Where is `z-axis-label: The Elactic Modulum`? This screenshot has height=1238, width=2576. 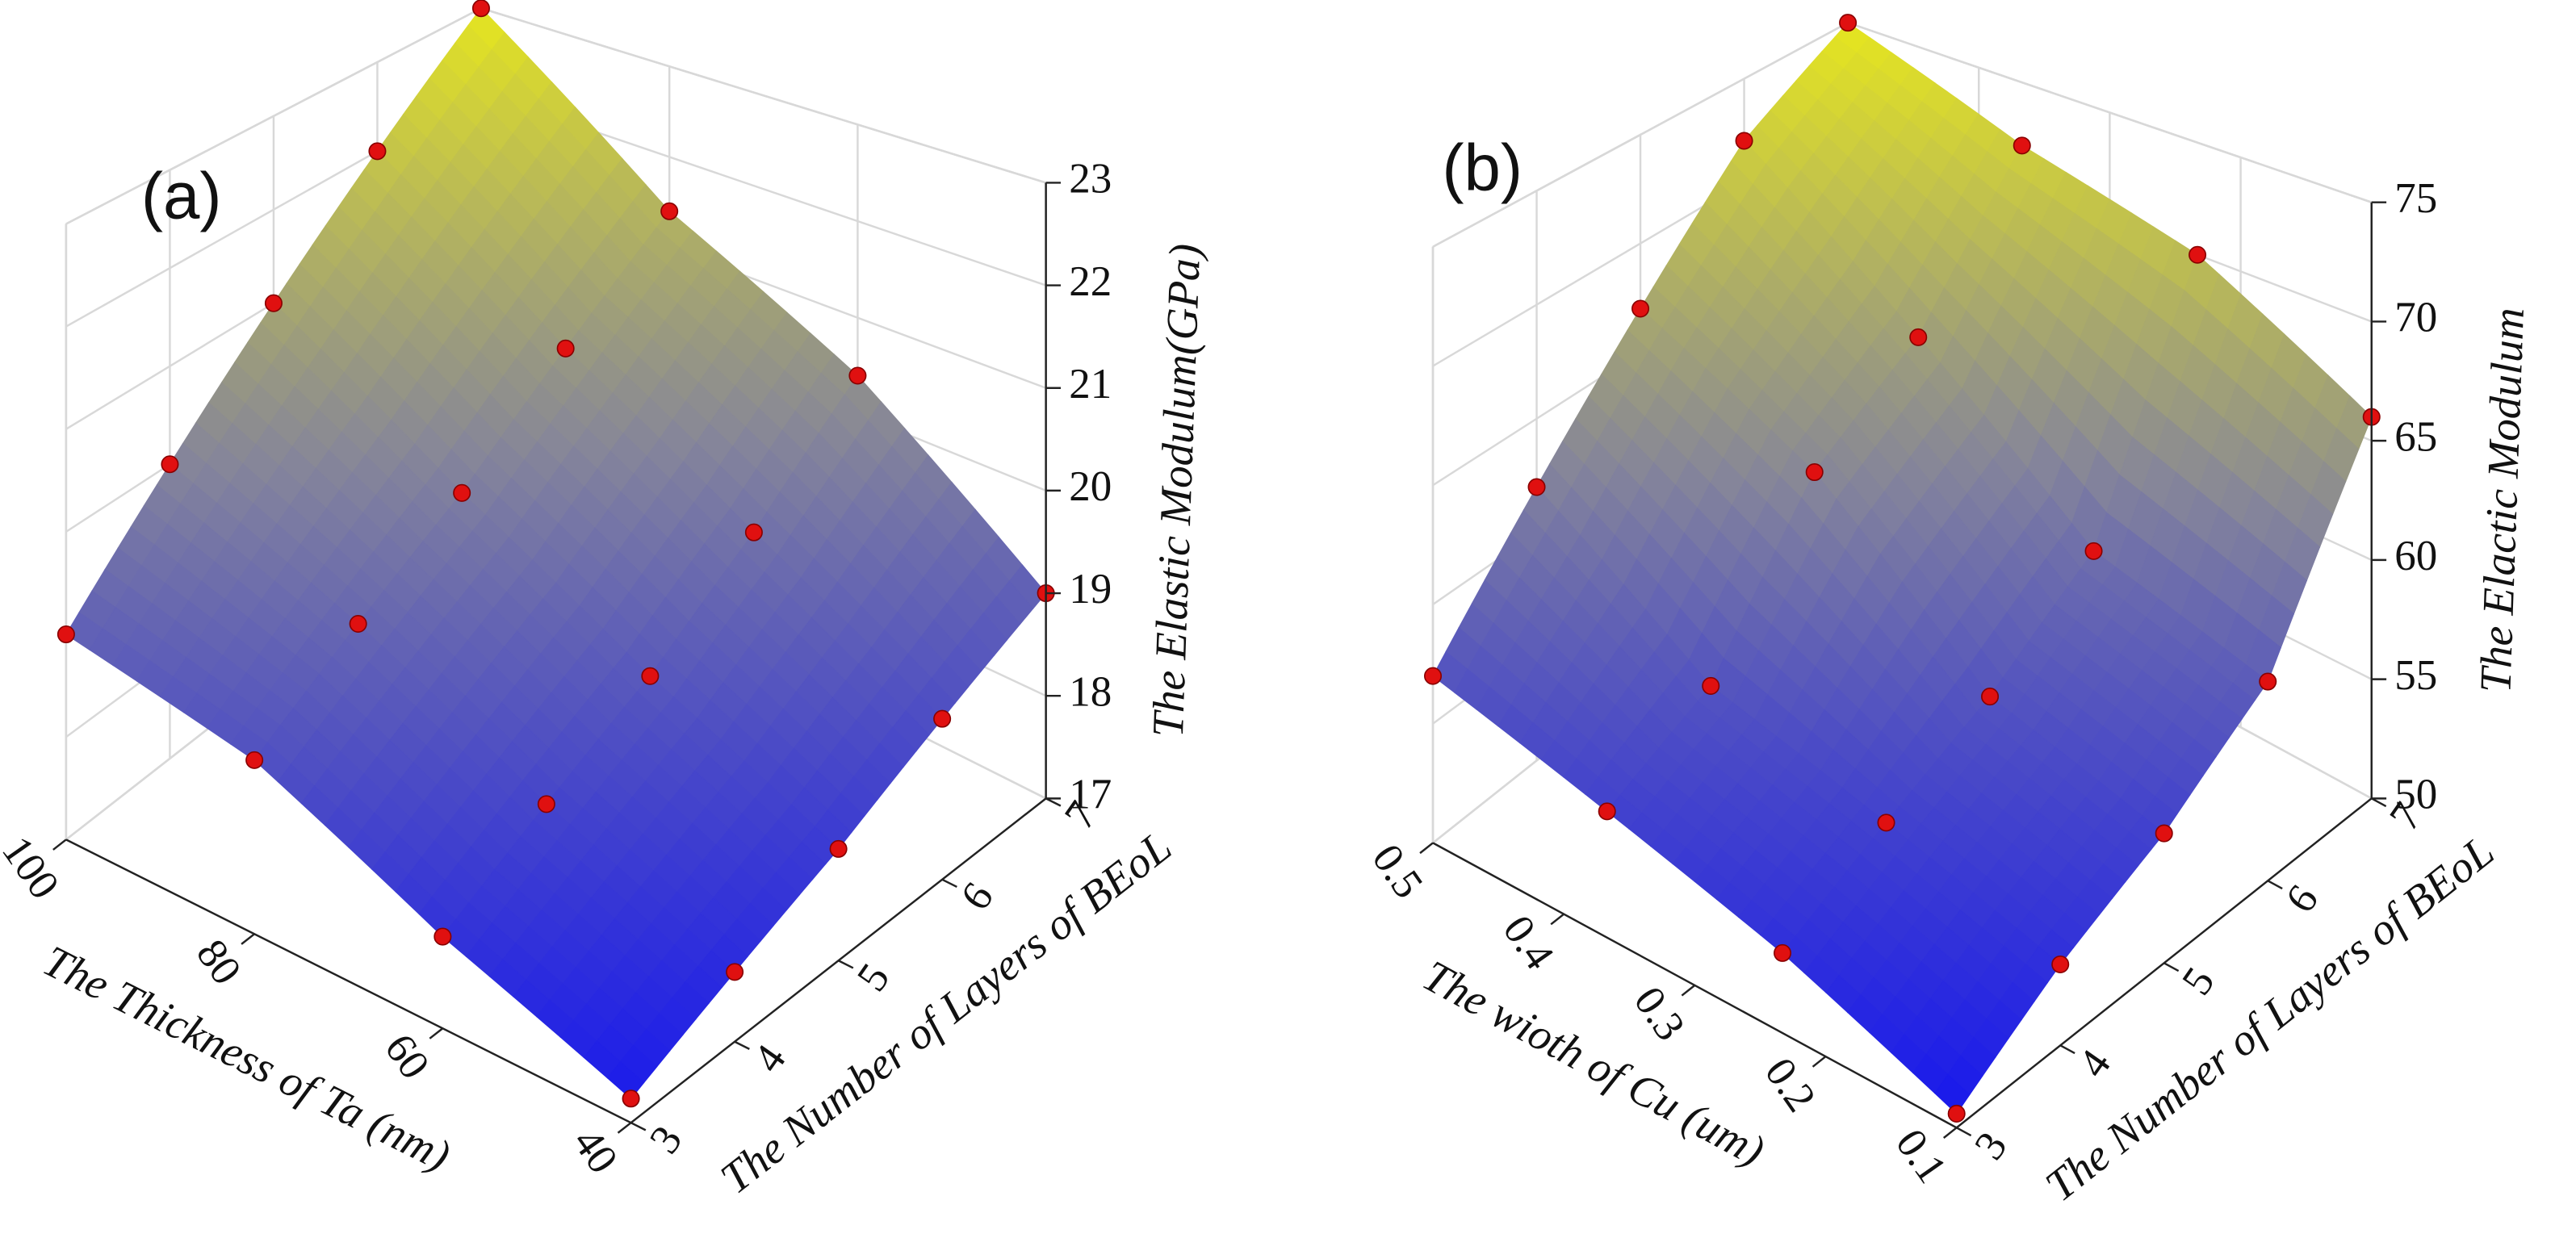
z-axis-label: The Elactic Modulum is located at coordinates (2501, 500).